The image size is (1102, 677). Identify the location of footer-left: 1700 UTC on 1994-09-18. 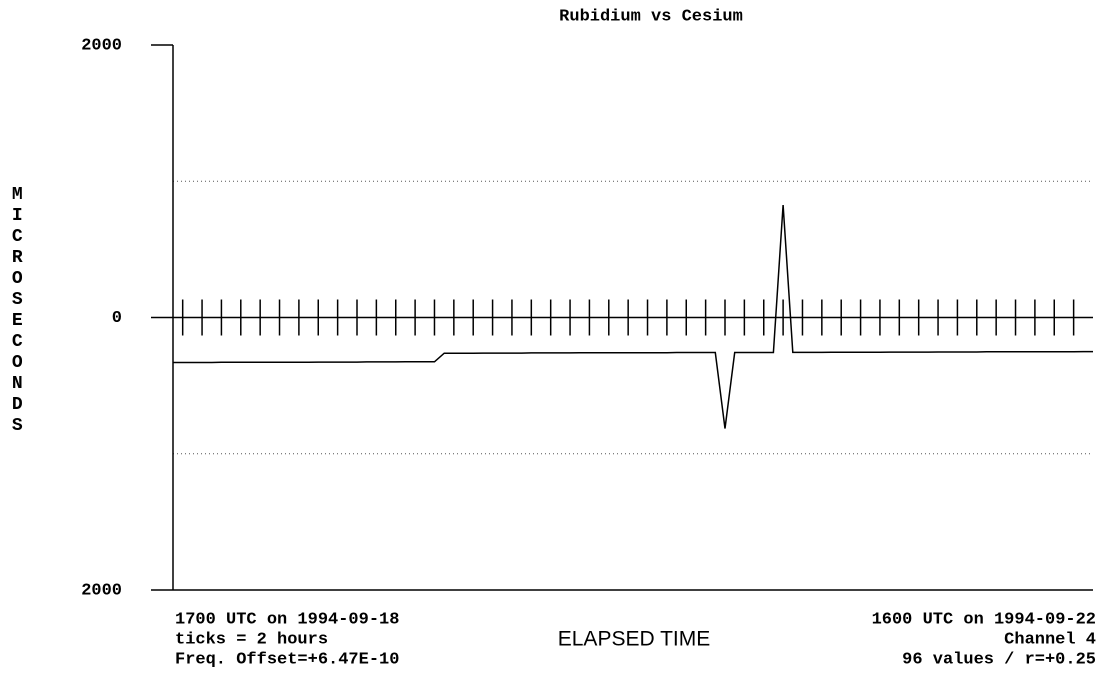
(287, 619).